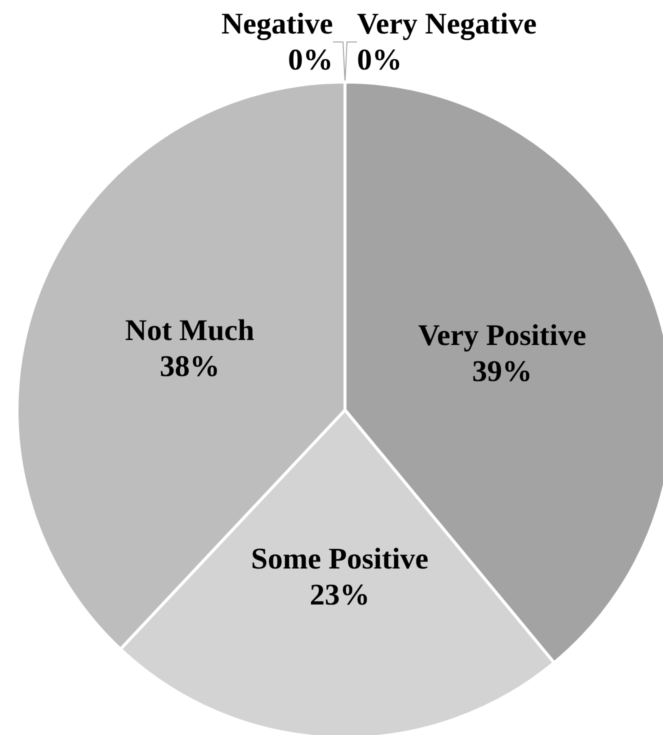 The width and height of the screenshot is (663, 735). I want to click on slice-label: Very Positive, so click(502, 335).